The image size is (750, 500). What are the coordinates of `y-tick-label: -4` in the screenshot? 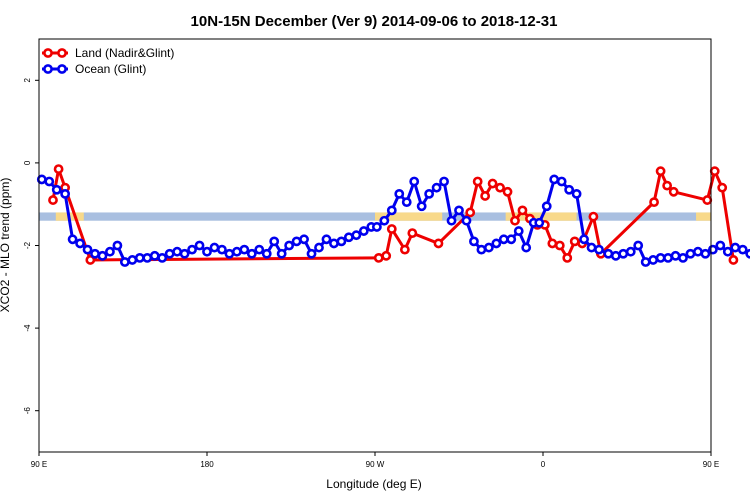 It's located at (27, 328).